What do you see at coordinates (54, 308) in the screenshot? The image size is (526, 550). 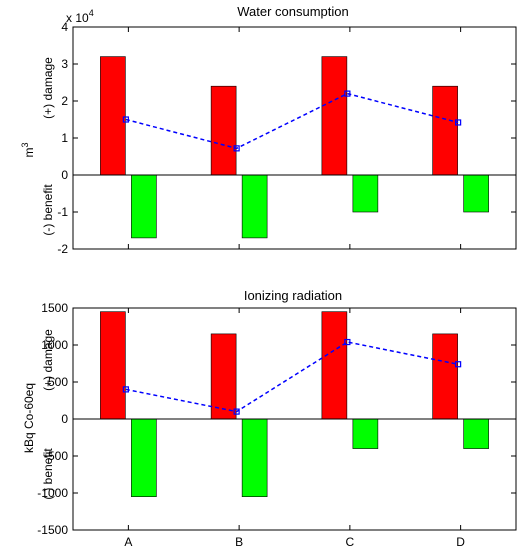 I see `ytick-label: 1500` at bounding box center [54, 308].